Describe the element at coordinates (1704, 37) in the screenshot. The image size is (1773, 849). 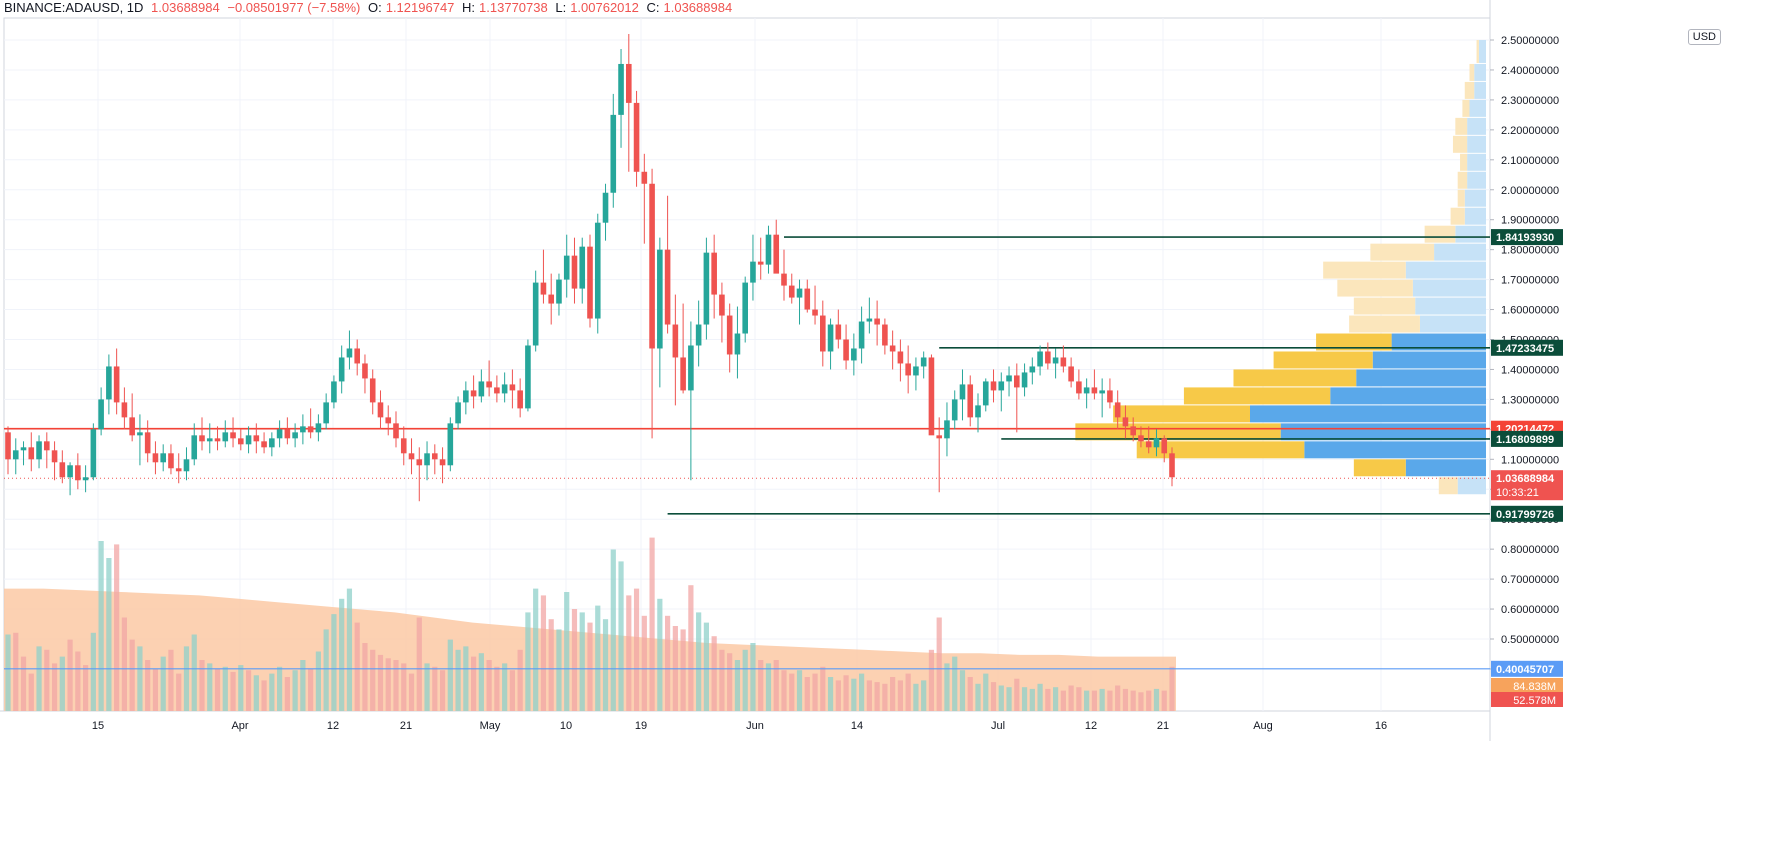
I see `currency-button: USD` at that location.